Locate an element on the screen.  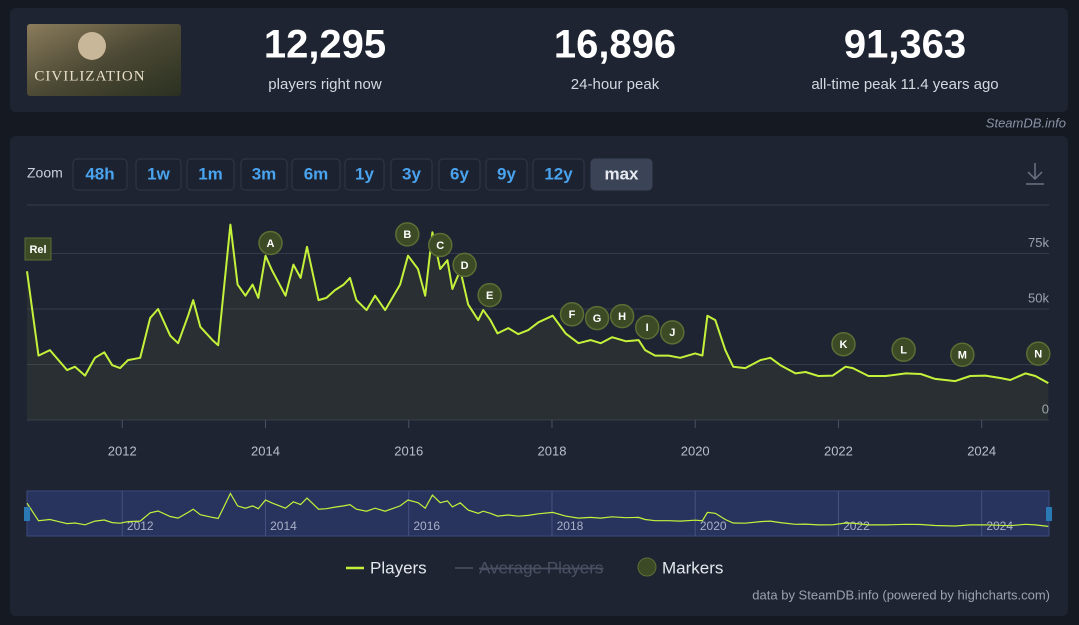
zoom-button-label: 1y is located at coordinates (364, 173).